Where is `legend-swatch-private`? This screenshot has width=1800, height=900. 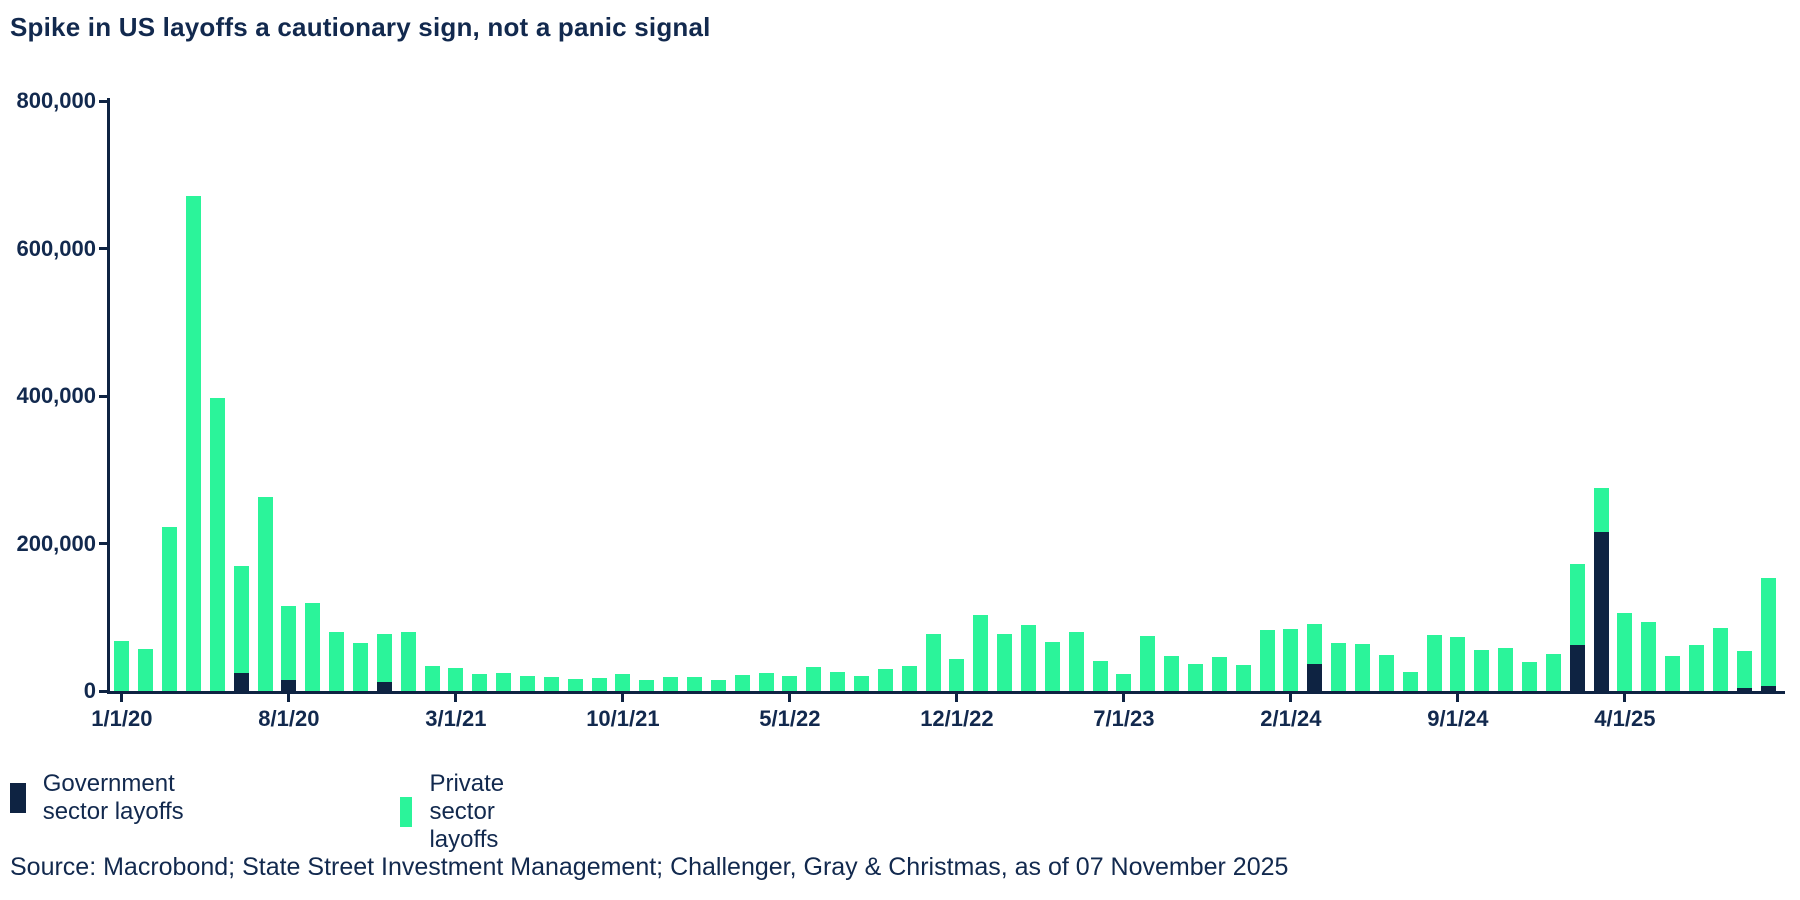
legend-swatch-private is located at coordinates (406, 812).